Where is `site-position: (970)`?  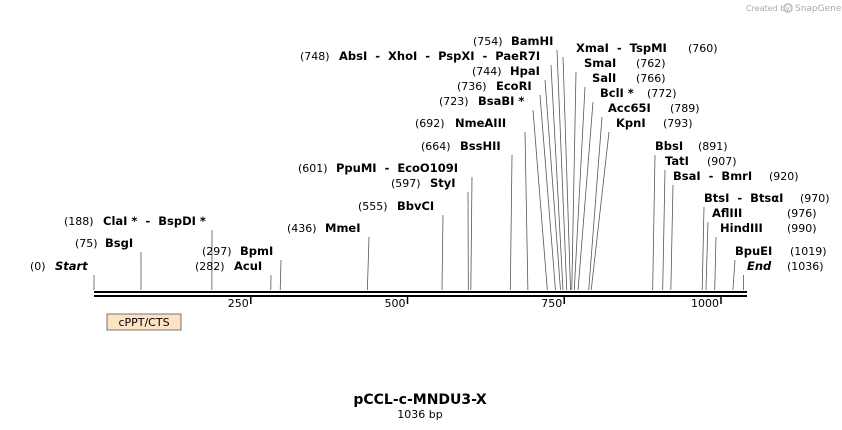 site-position: (970) is located at coordinates (815, 198).